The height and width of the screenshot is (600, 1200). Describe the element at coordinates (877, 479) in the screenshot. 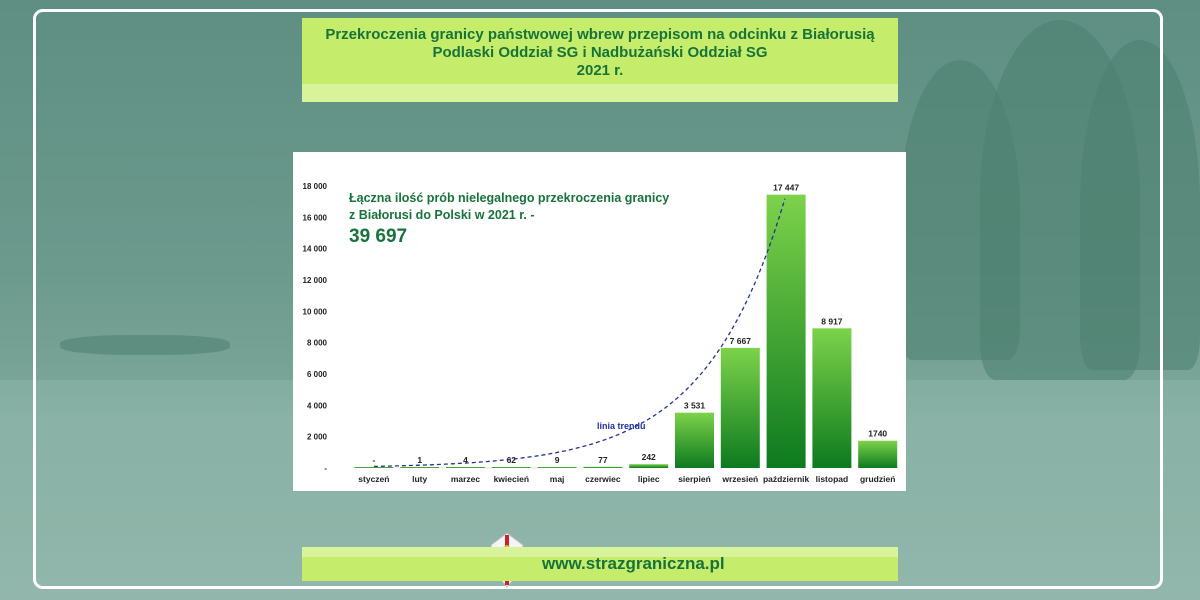

I see `x-tick-label: grudzień` at that location.